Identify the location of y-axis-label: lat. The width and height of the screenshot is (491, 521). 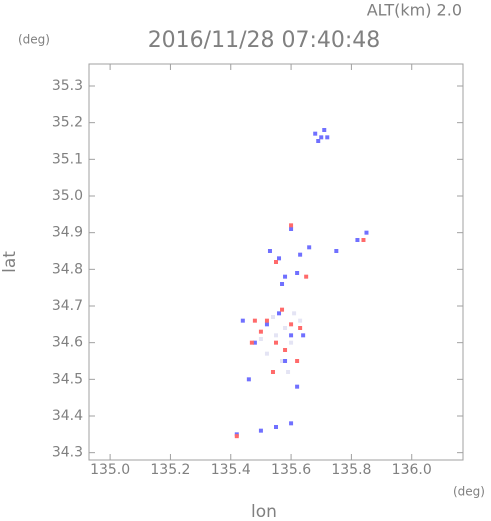
(10, 262).